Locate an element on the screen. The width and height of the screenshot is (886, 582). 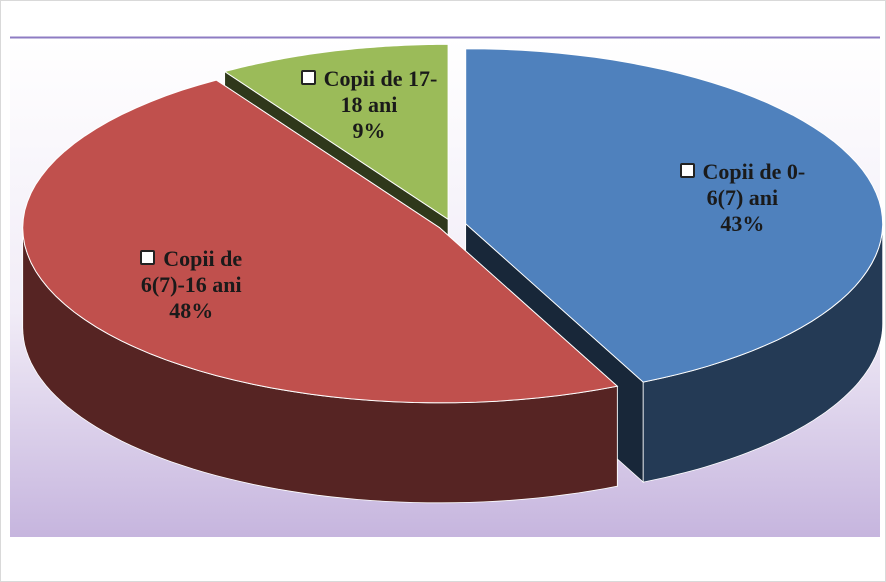
data-label: Copii de 17-18 ani 9% is located at coordinates (369, 105).